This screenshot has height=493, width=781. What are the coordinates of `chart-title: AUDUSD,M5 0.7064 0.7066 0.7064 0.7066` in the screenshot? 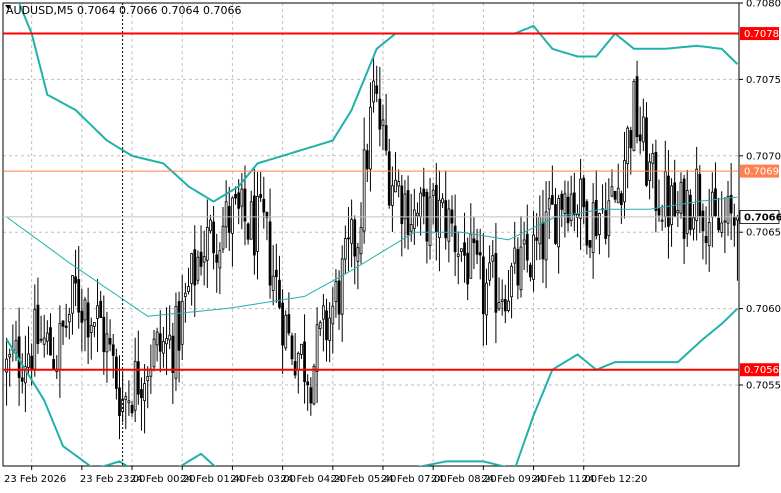 It's located at (124, 10).